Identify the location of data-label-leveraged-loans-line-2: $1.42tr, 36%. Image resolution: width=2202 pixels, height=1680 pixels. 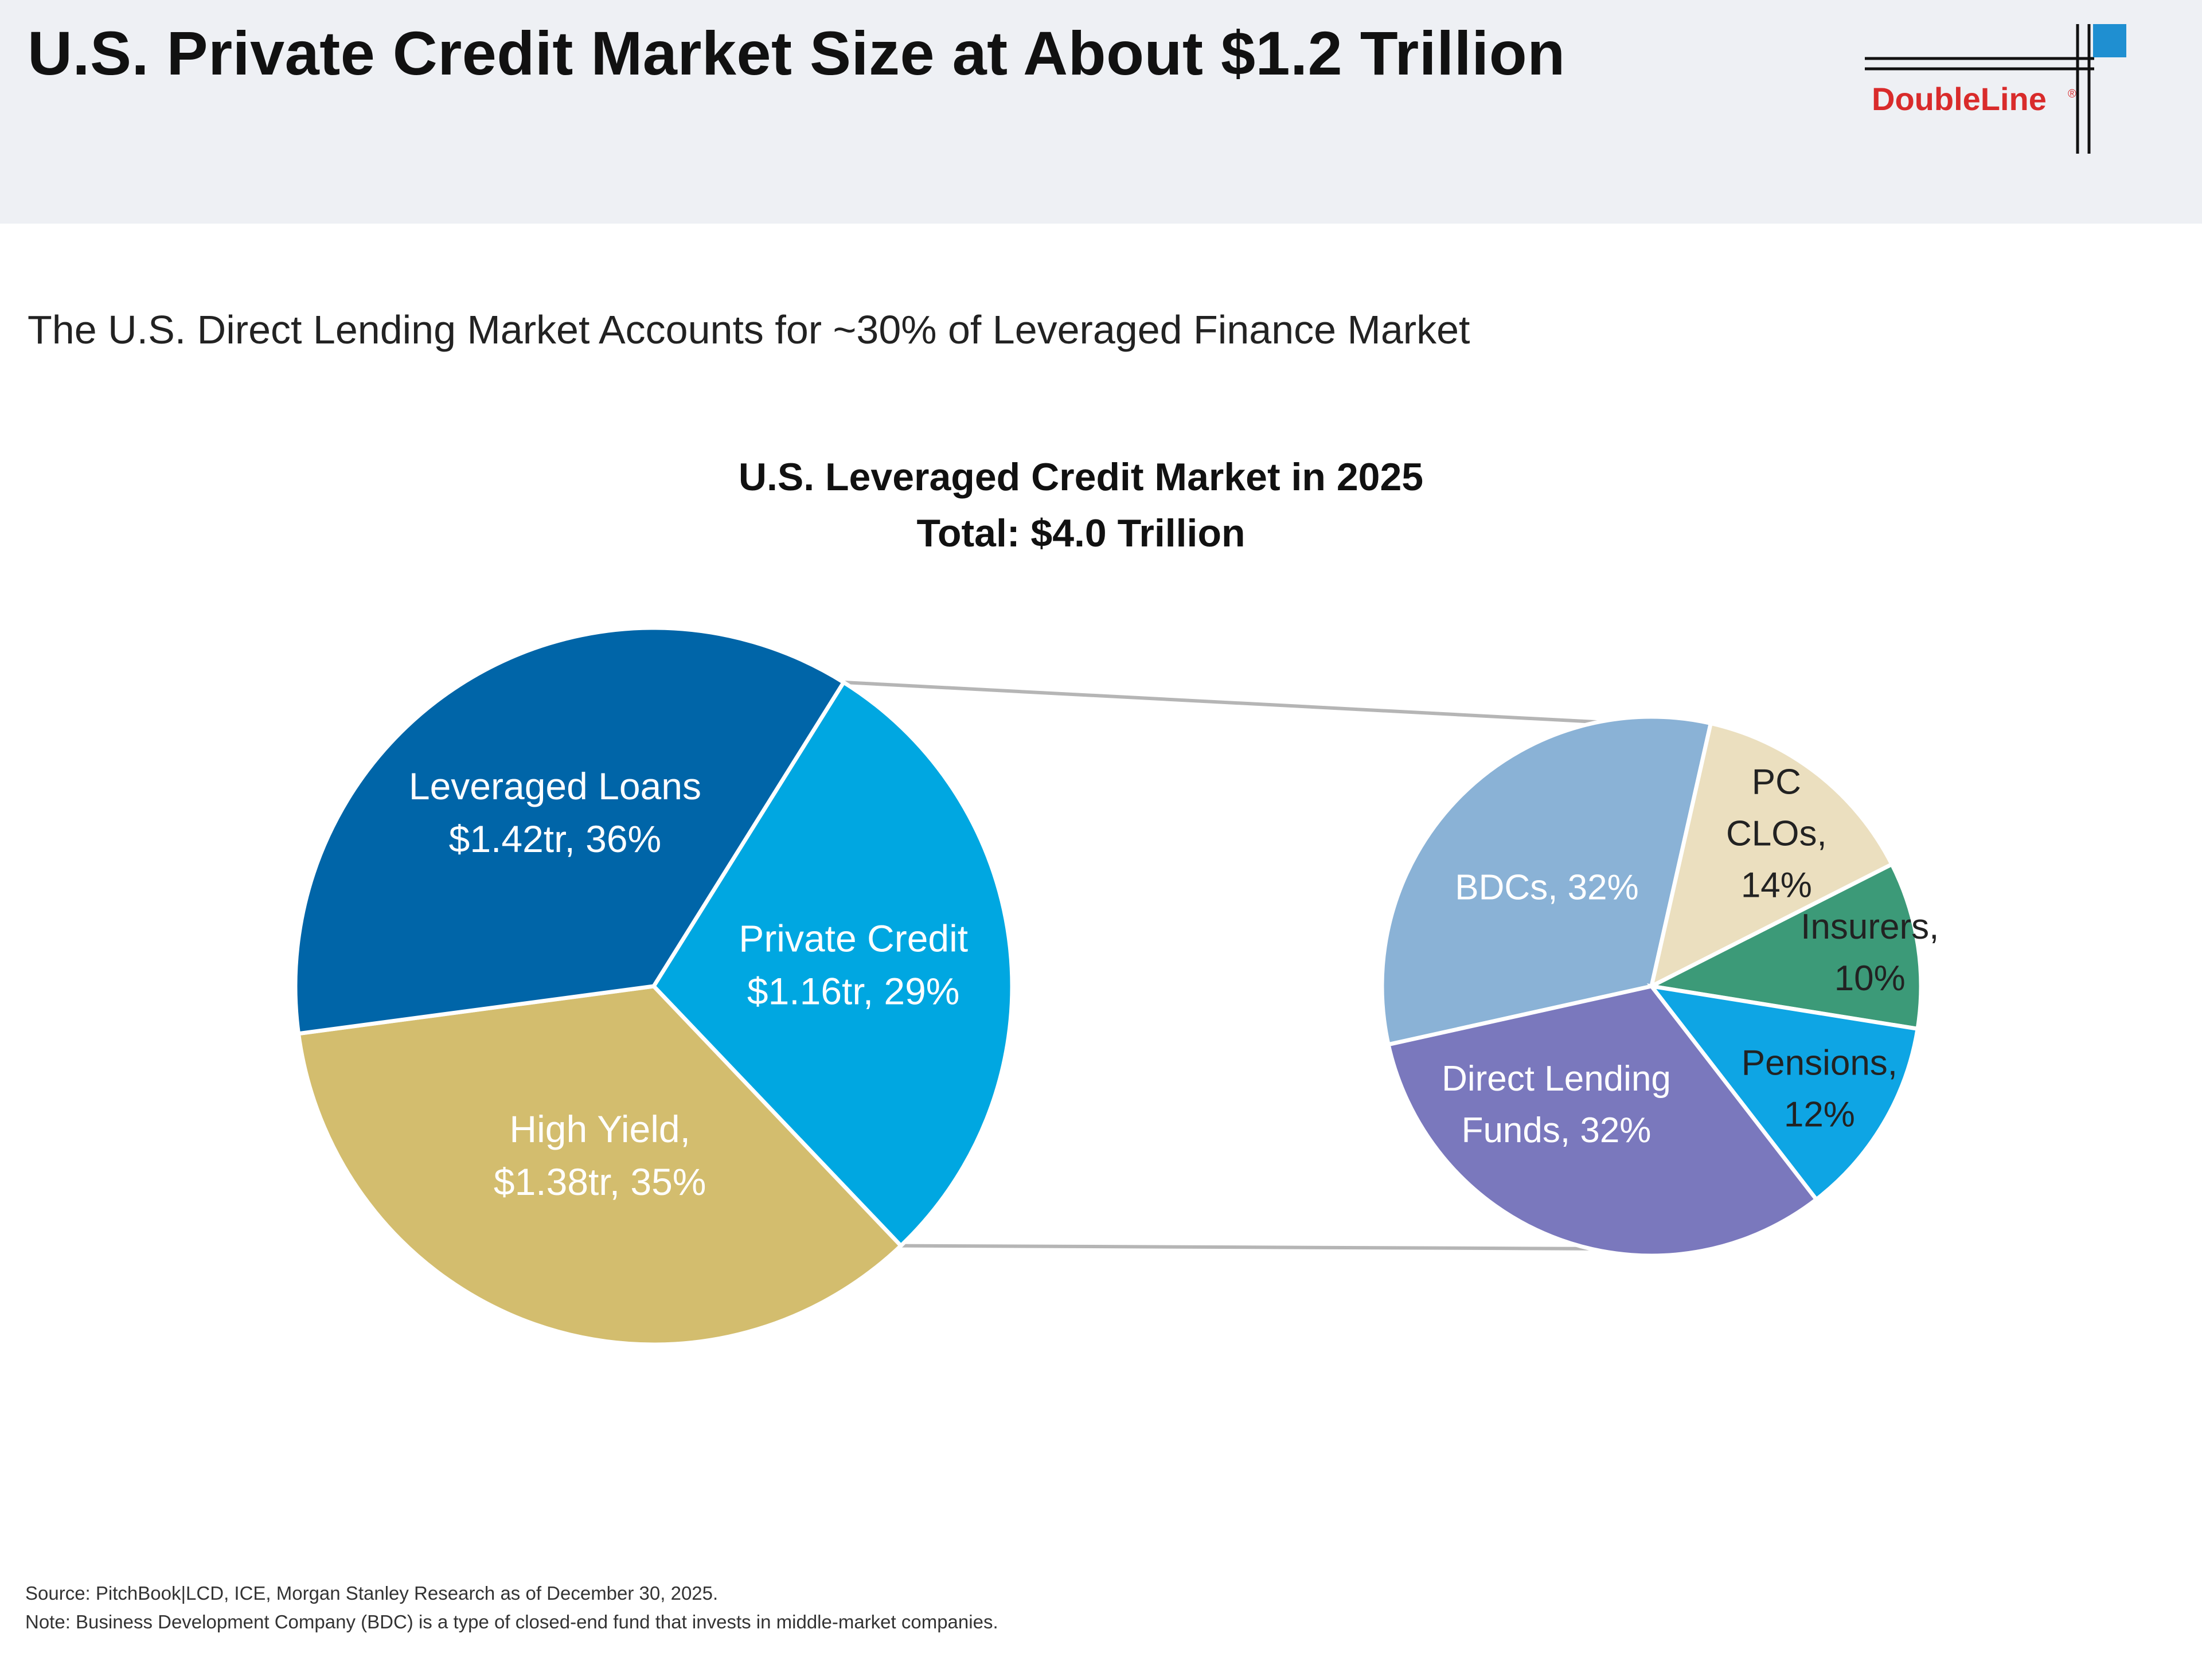
(555, 839).